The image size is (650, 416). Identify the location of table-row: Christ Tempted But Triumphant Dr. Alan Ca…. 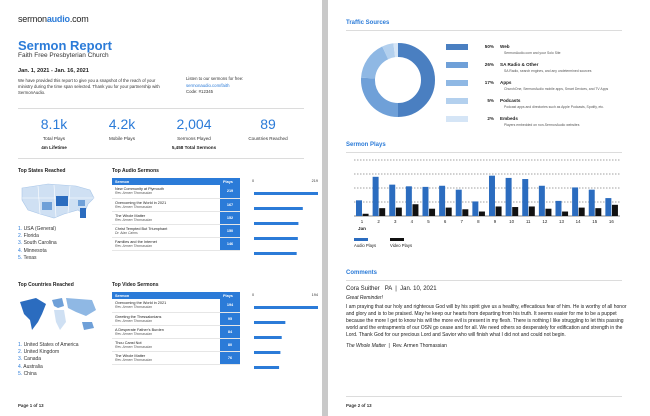
(176, 231).